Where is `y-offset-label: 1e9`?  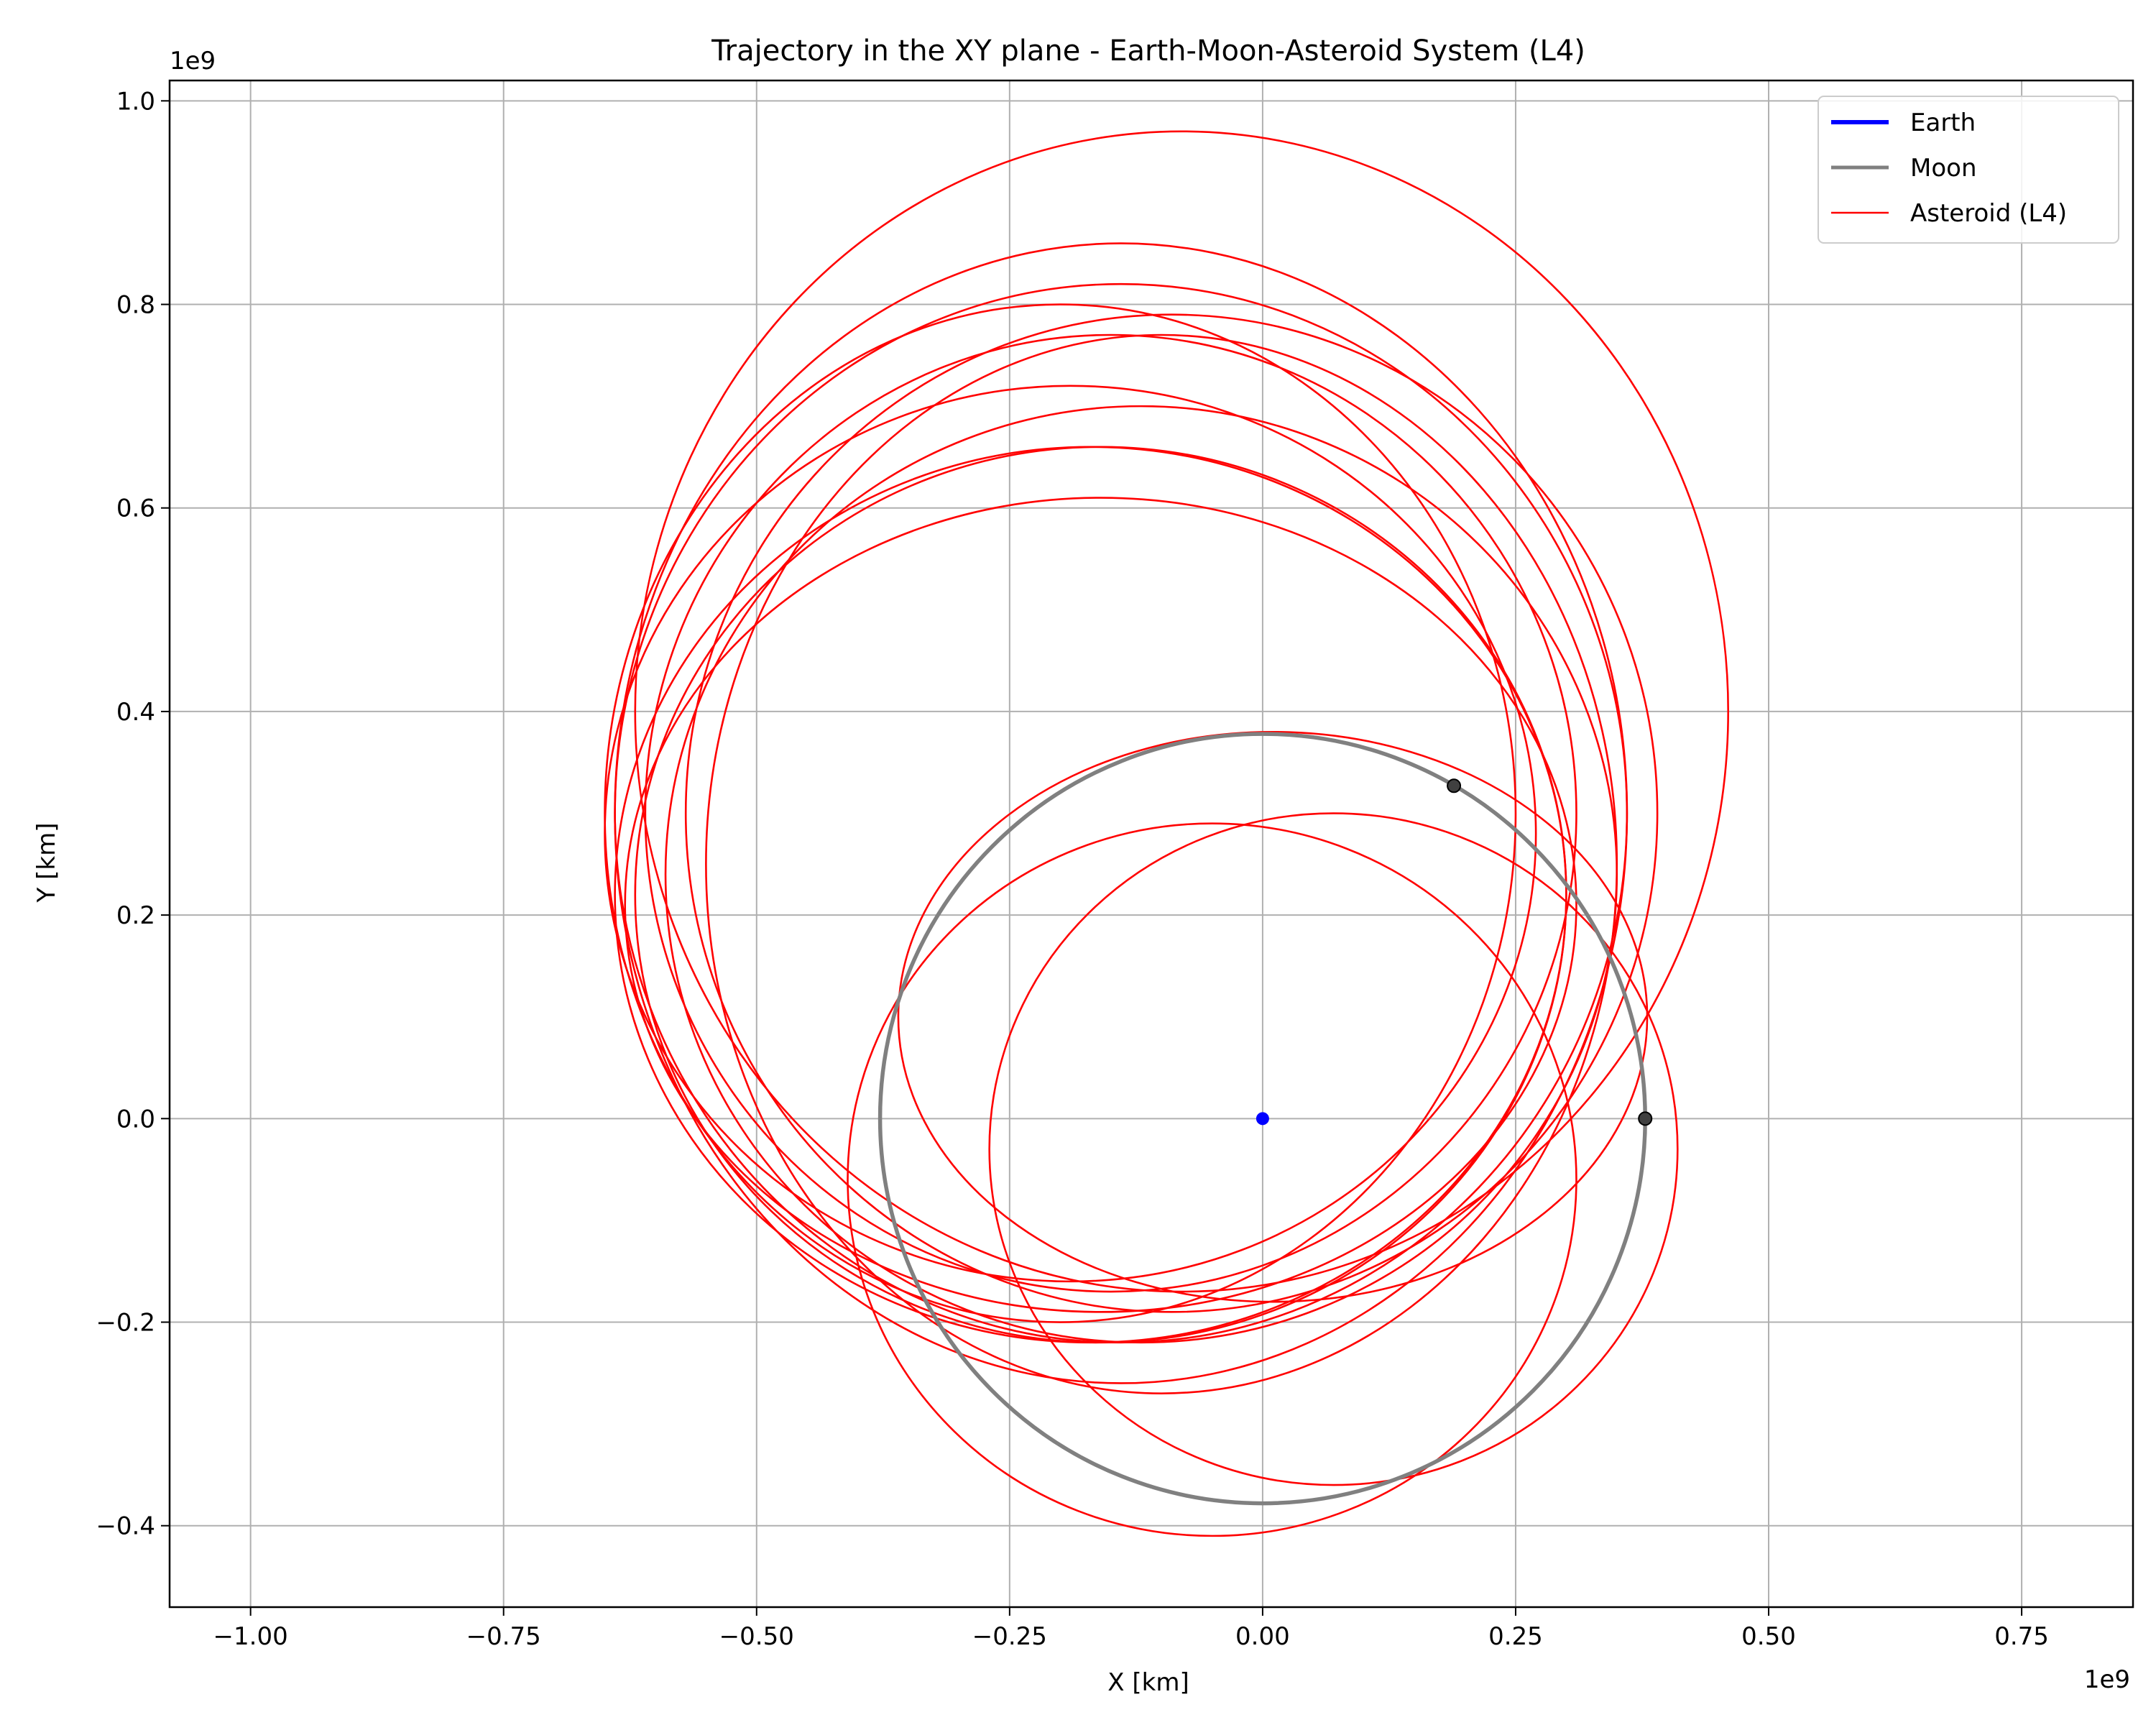 y-offset-label: 1e9 is located at coordinates (193, 61).